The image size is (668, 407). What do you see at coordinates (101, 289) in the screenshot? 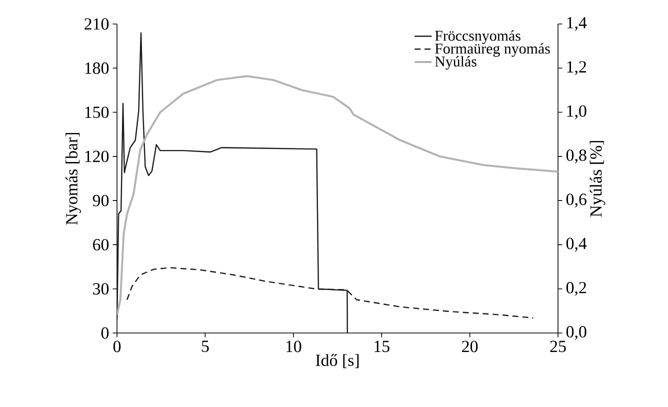
I see `y-tick-label: 30` at bounding box center [101, 289].